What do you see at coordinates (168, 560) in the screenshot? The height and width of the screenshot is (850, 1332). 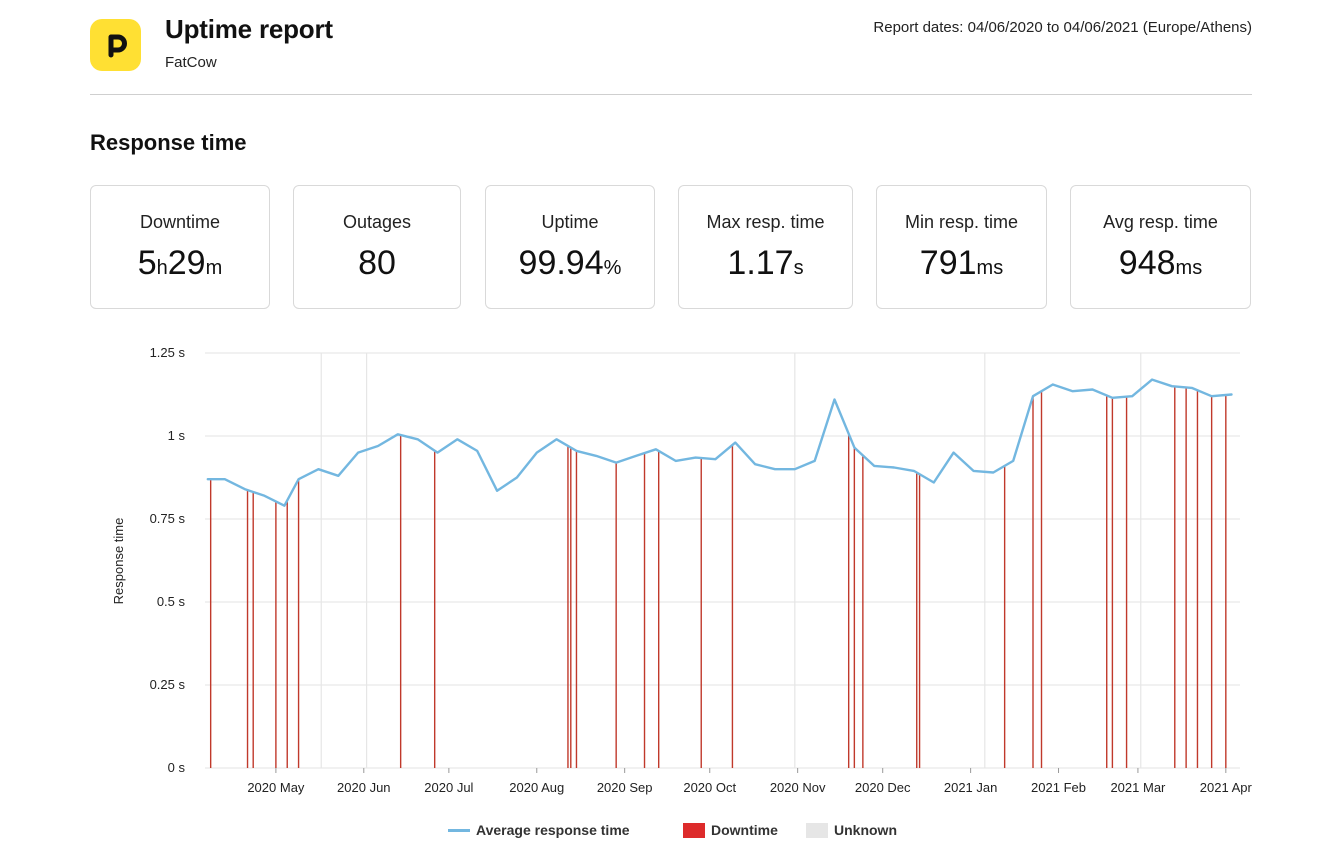 I see `y-axis-ticks: 0 s 0.25 s 0.5 s 0.75 s 1 s 1.25 s` at bounding box center [168, 560].